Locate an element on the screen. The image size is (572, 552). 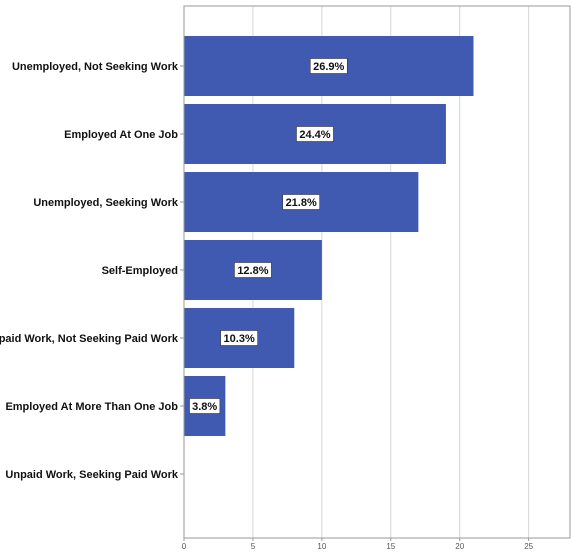
data-label: 10.3% is located at coordinates (239, 339).